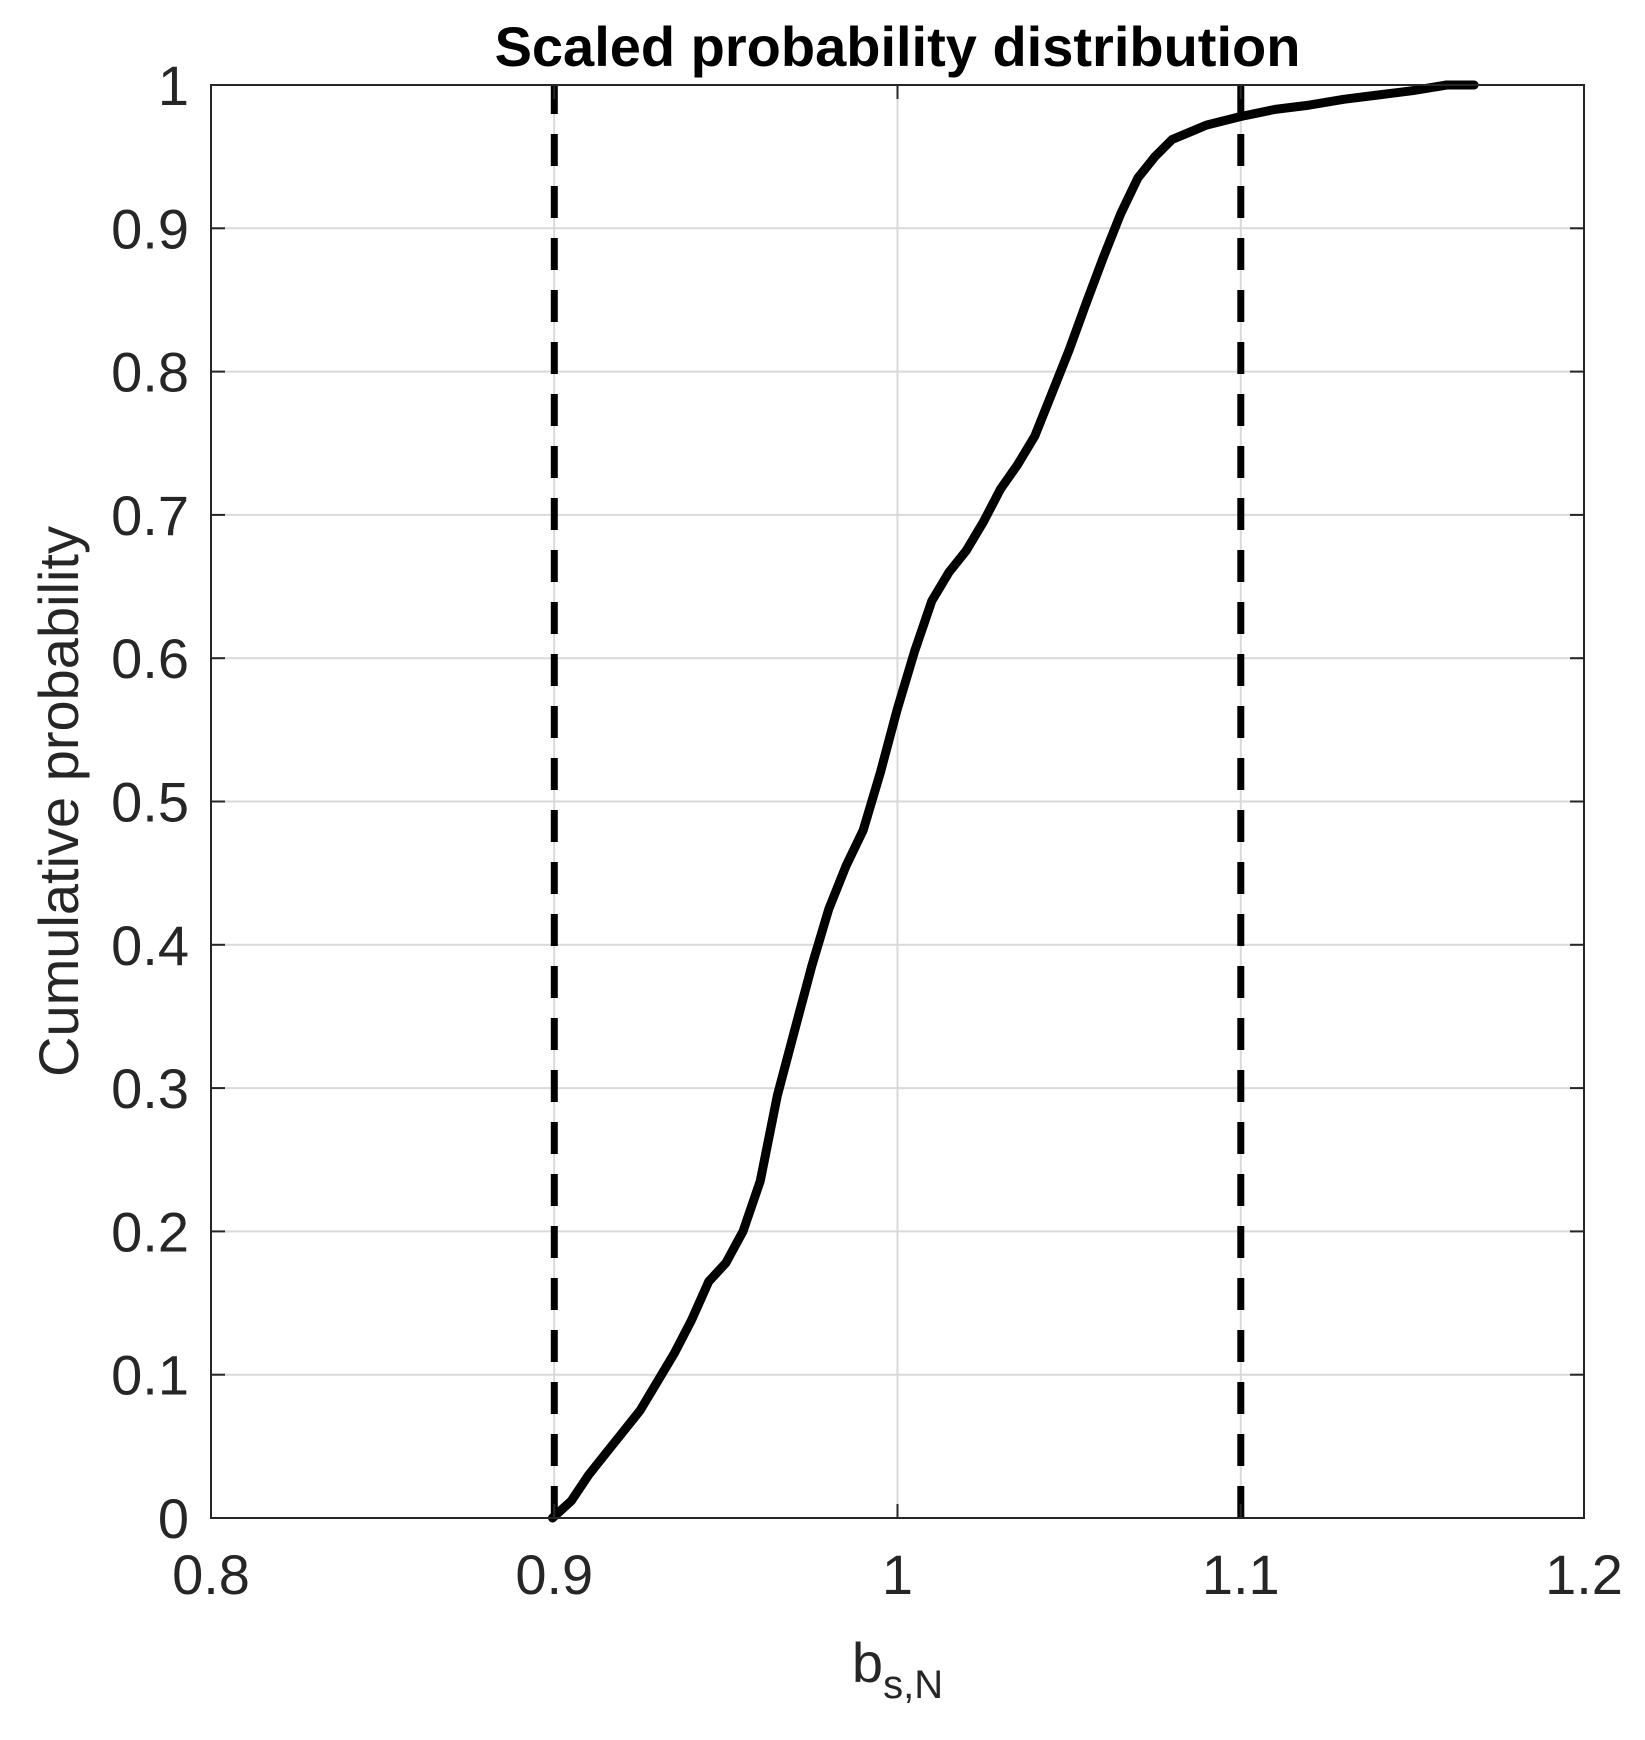 This screenshot has width=1645, height=1740. I want to click on chart-title: Scaled probability distribution, so click(898, 46).